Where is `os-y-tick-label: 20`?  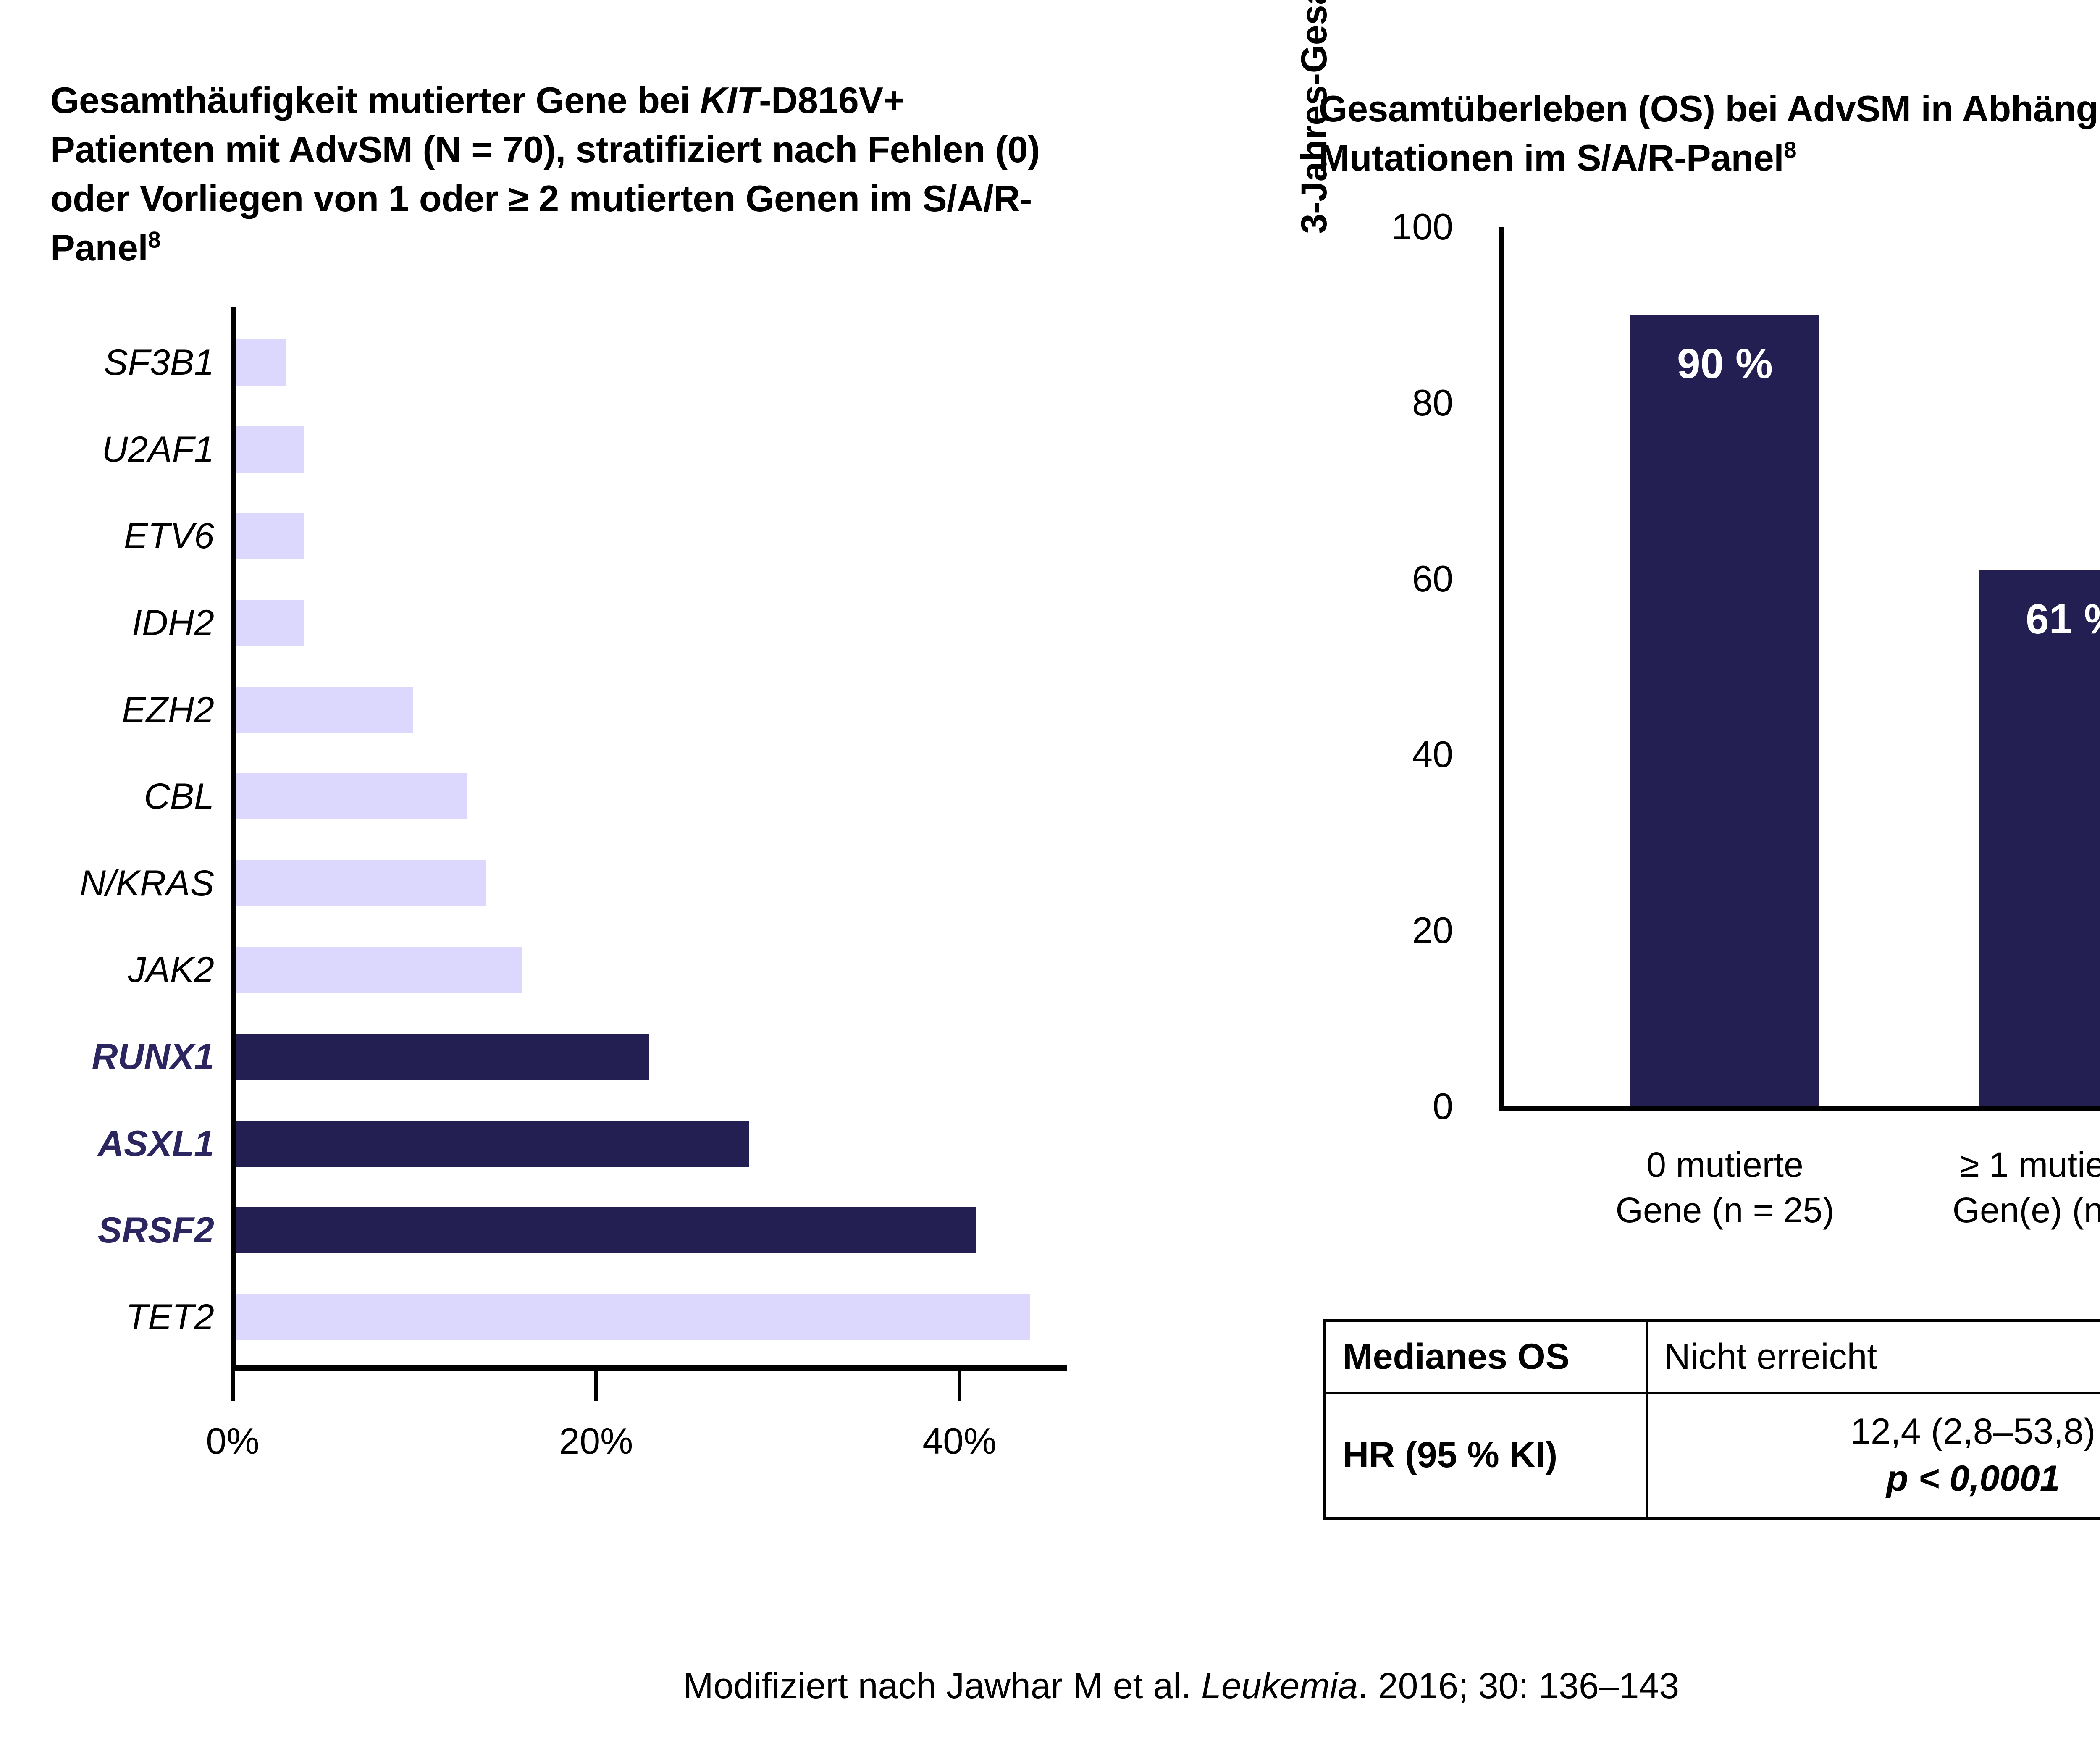
os-y-tick-label: 20 is located at coordinates (1432, 930).